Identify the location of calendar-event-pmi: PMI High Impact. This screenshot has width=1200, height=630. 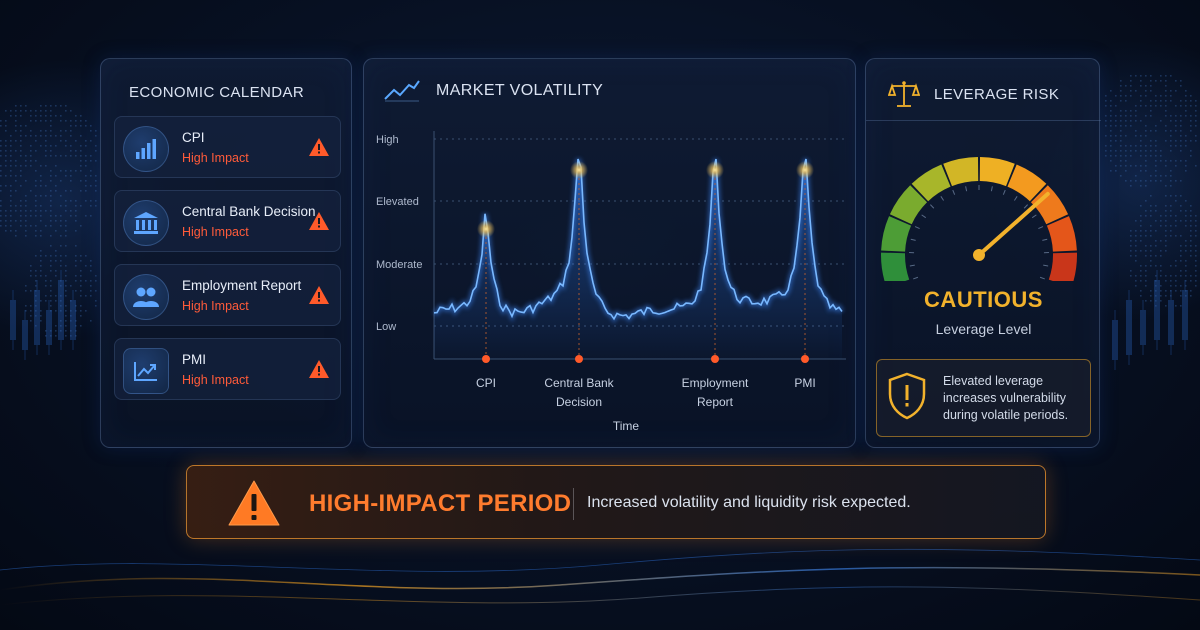
(227, 369).